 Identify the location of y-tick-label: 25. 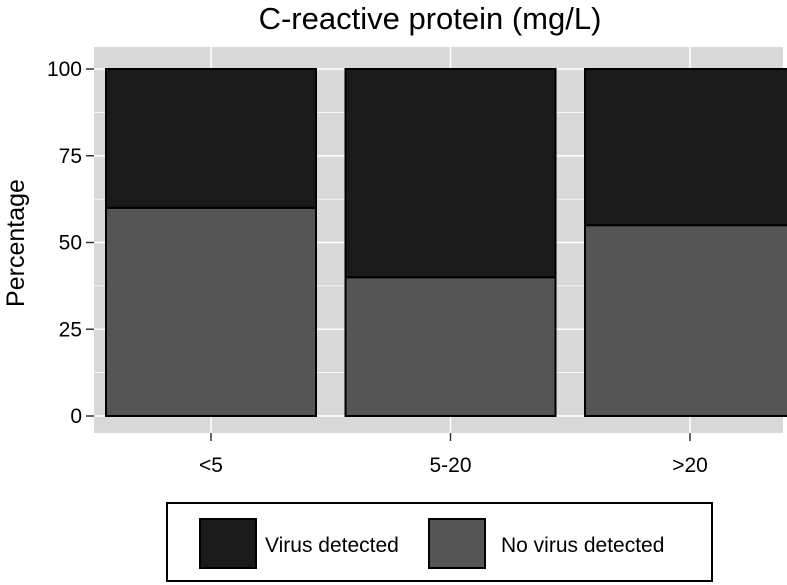
(70, 329).